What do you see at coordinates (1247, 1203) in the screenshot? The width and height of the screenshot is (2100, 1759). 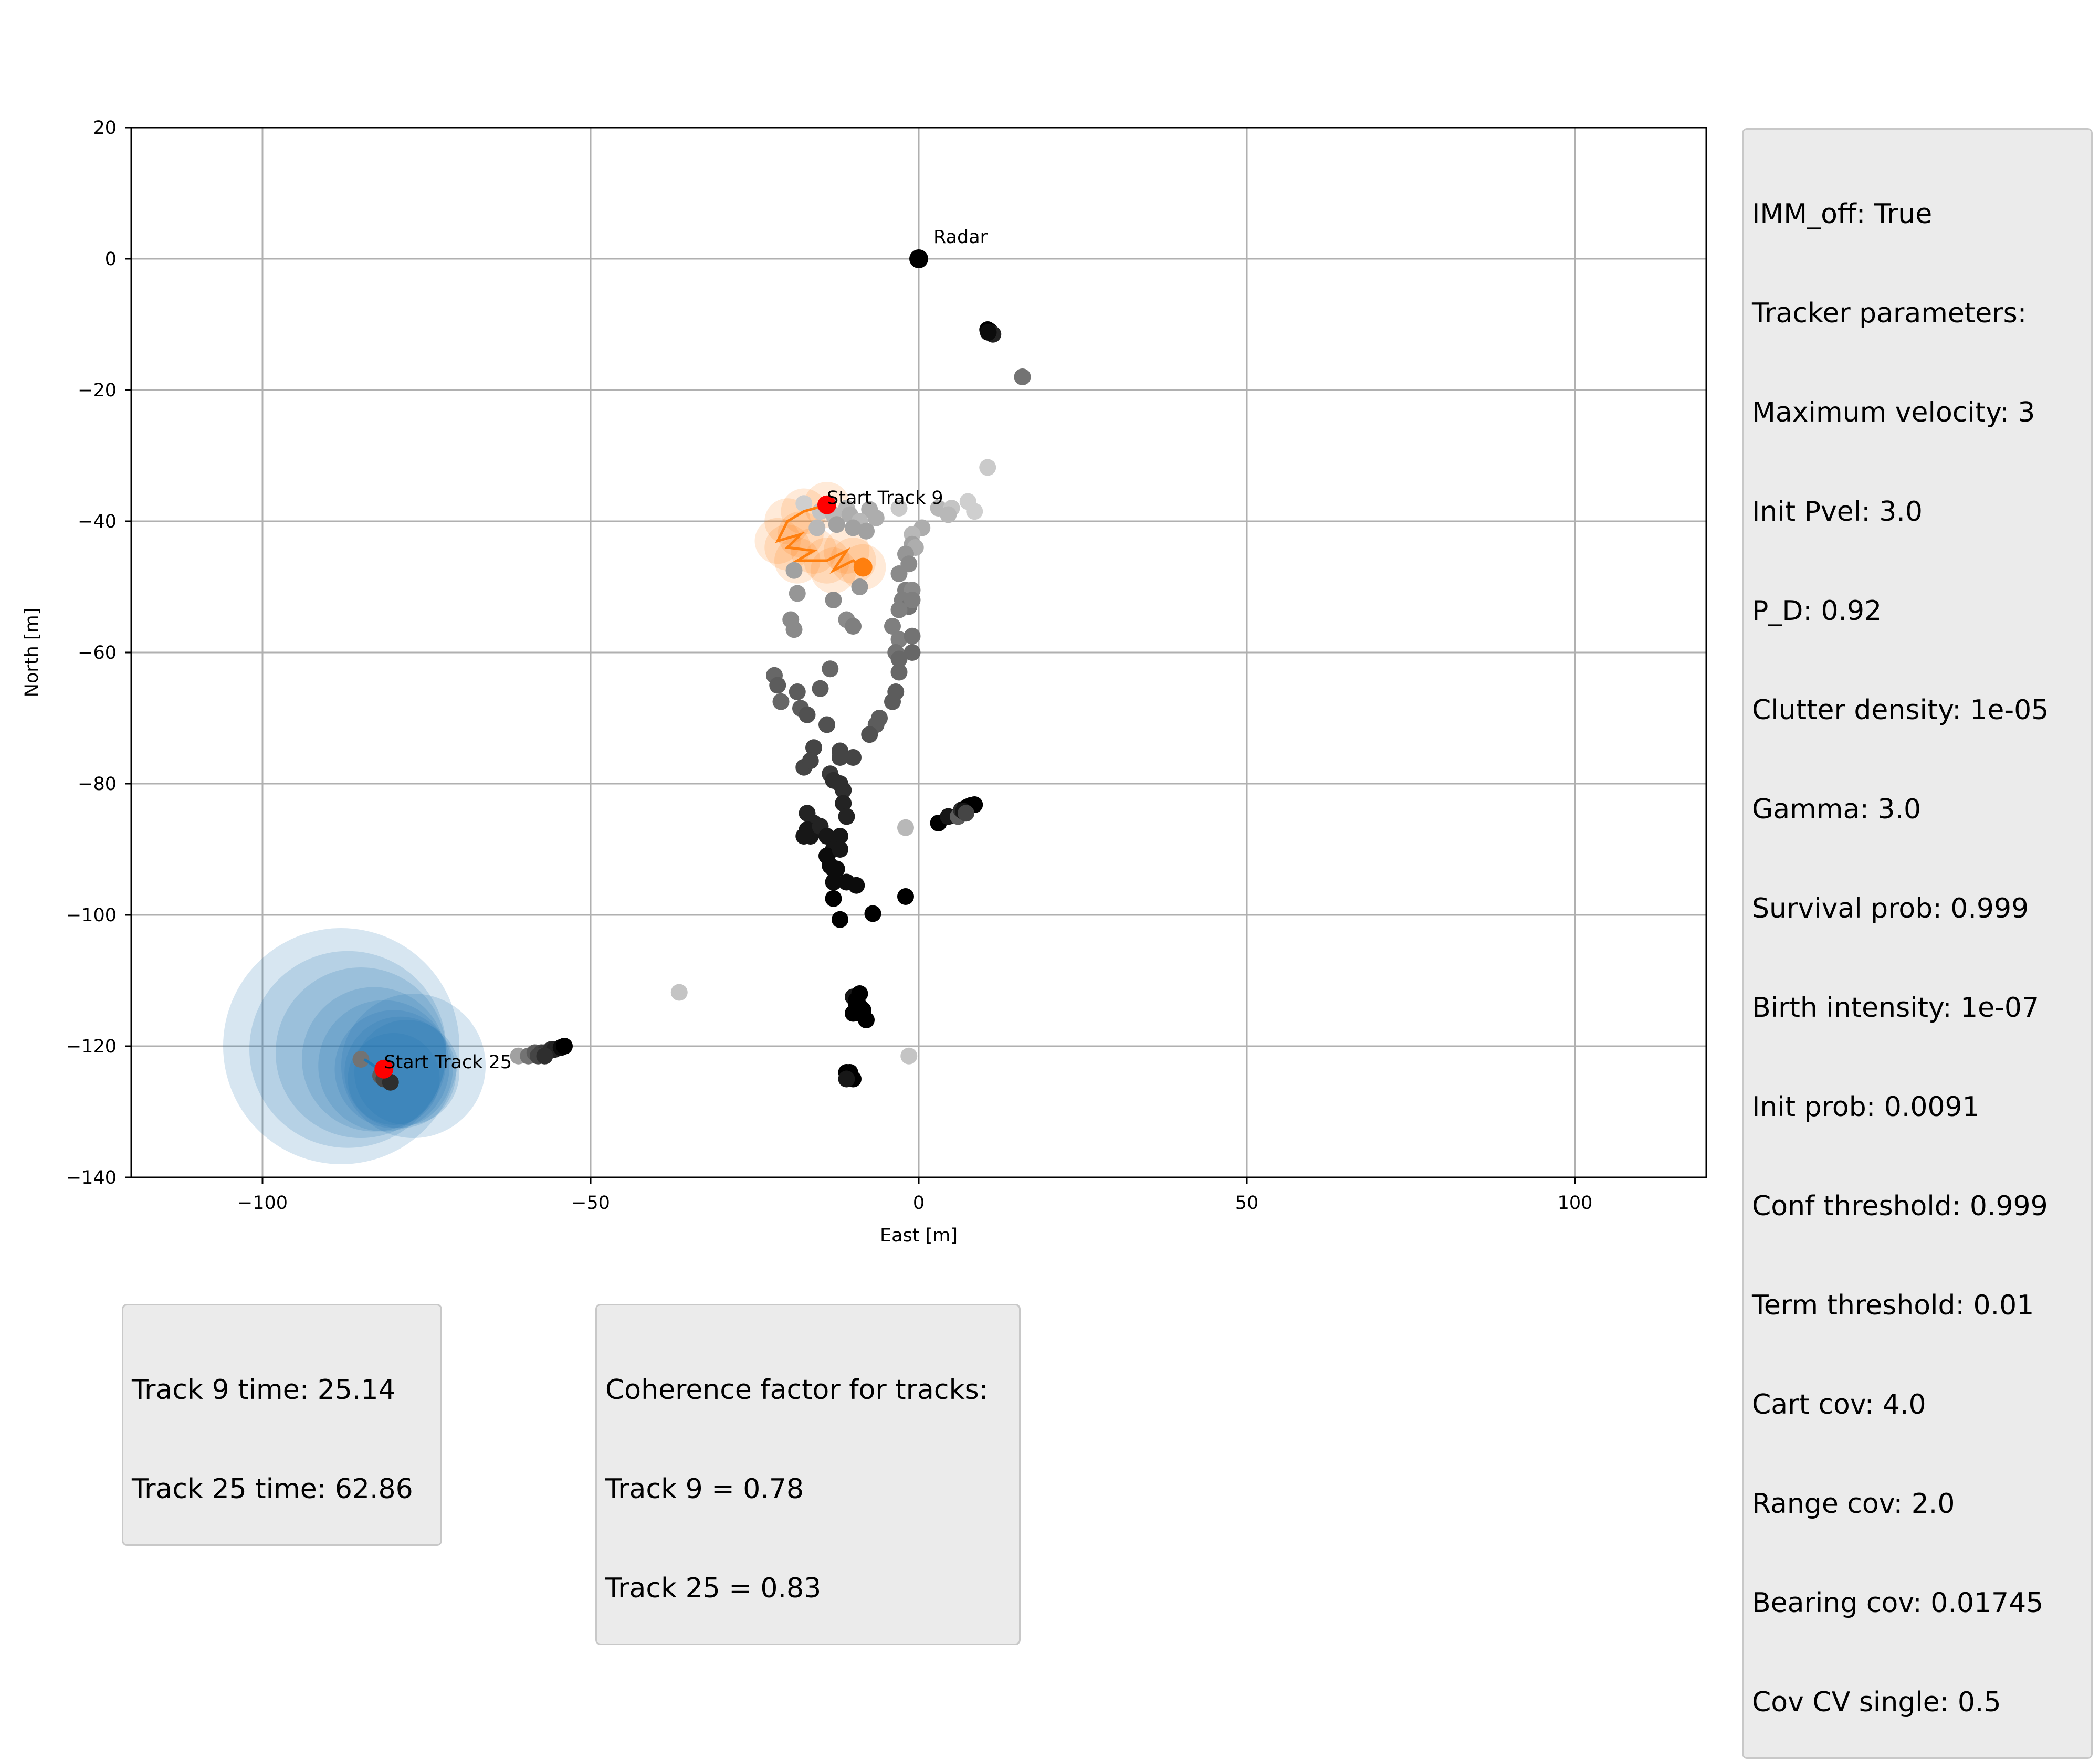 I see `x-tick-label: 50` at bounding box center [1247, 1203].